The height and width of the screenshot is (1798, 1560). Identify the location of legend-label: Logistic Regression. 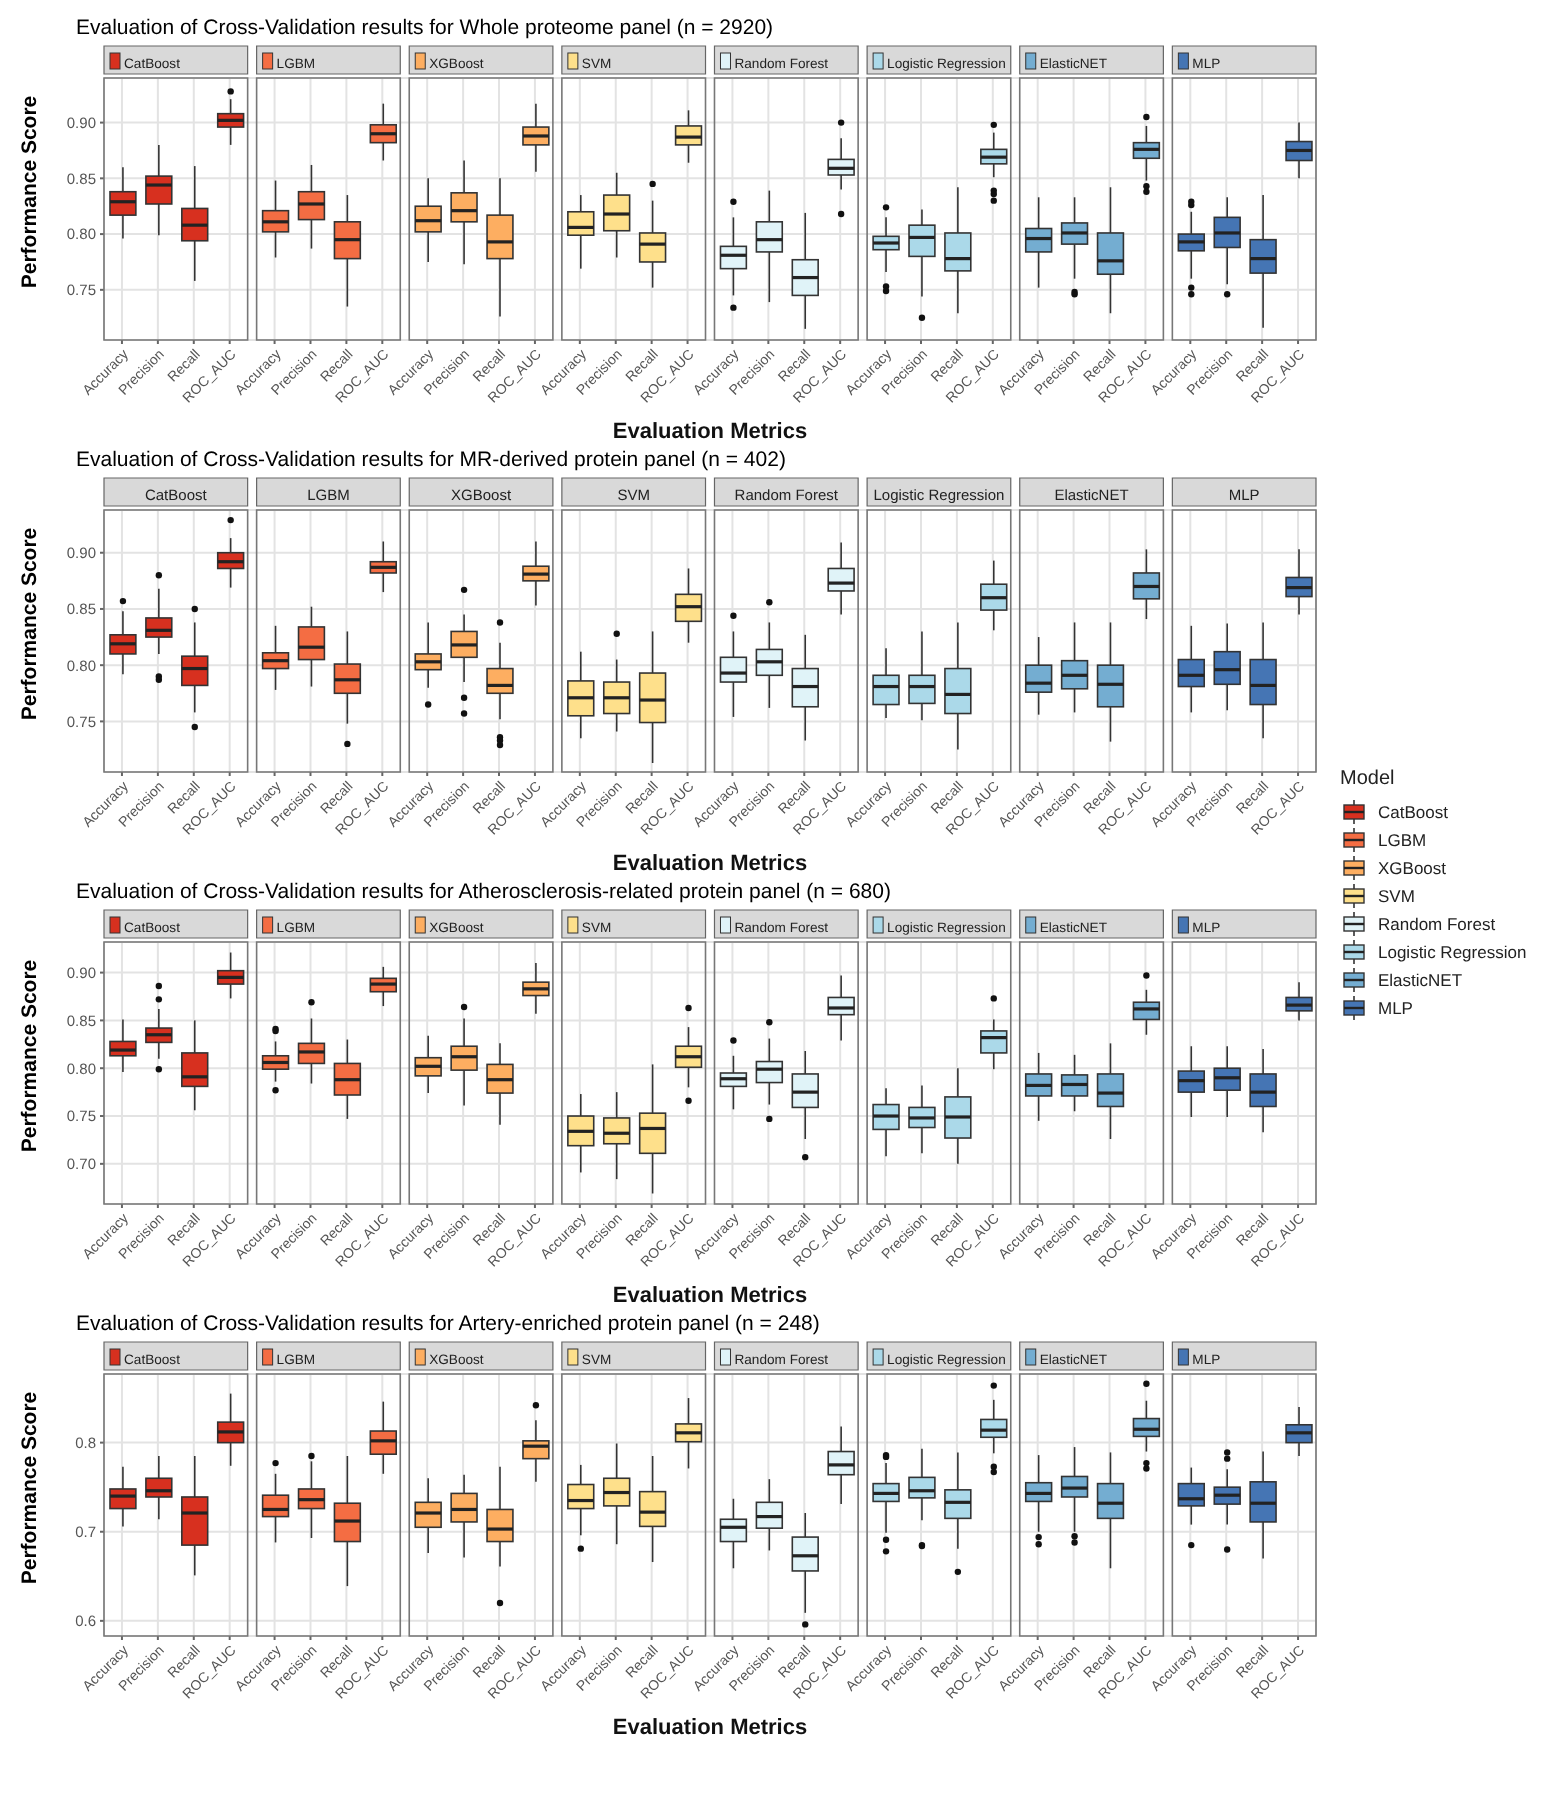
(1452, 952).